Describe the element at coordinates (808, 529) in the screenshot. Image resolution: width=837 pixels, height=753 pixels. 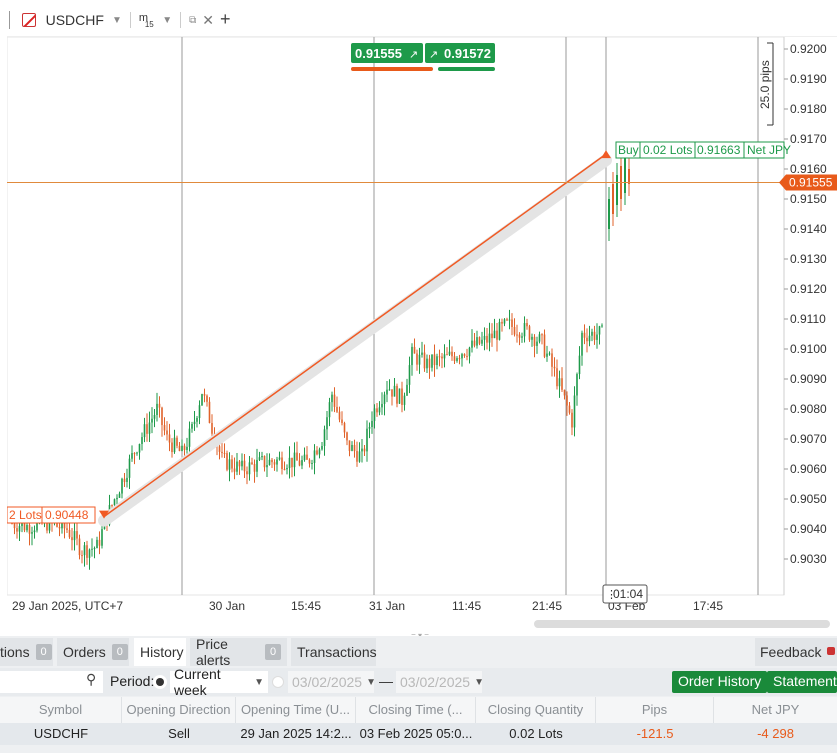
I see `price-axis-label: 0.9040` at that location.